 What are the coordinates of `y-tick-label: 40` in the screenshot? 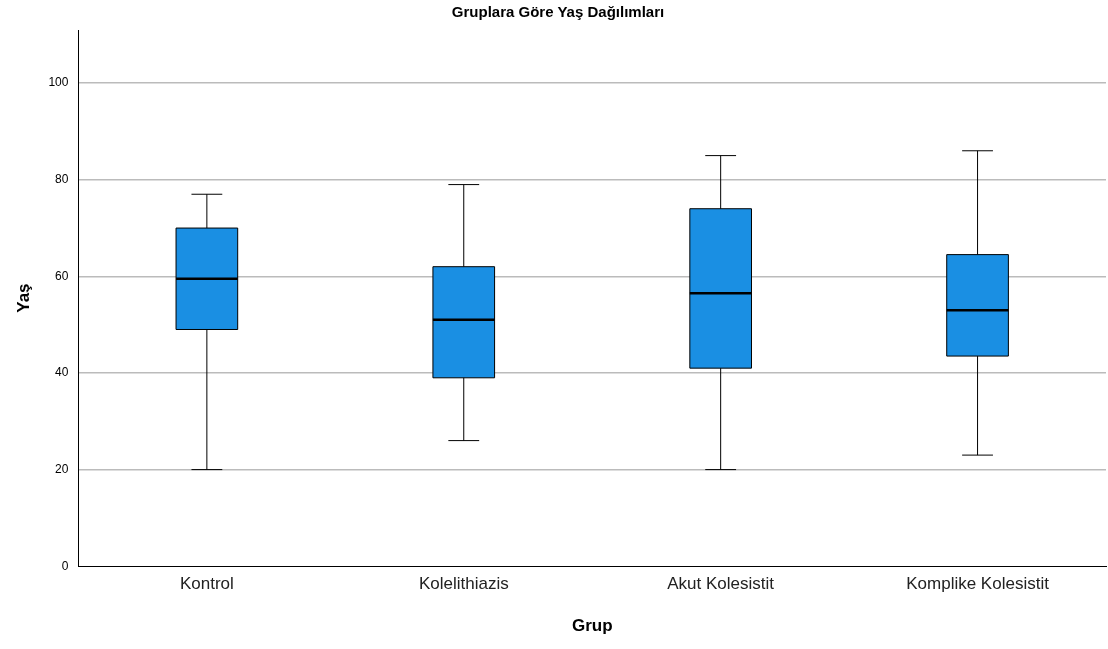 It's located at (62, 372).